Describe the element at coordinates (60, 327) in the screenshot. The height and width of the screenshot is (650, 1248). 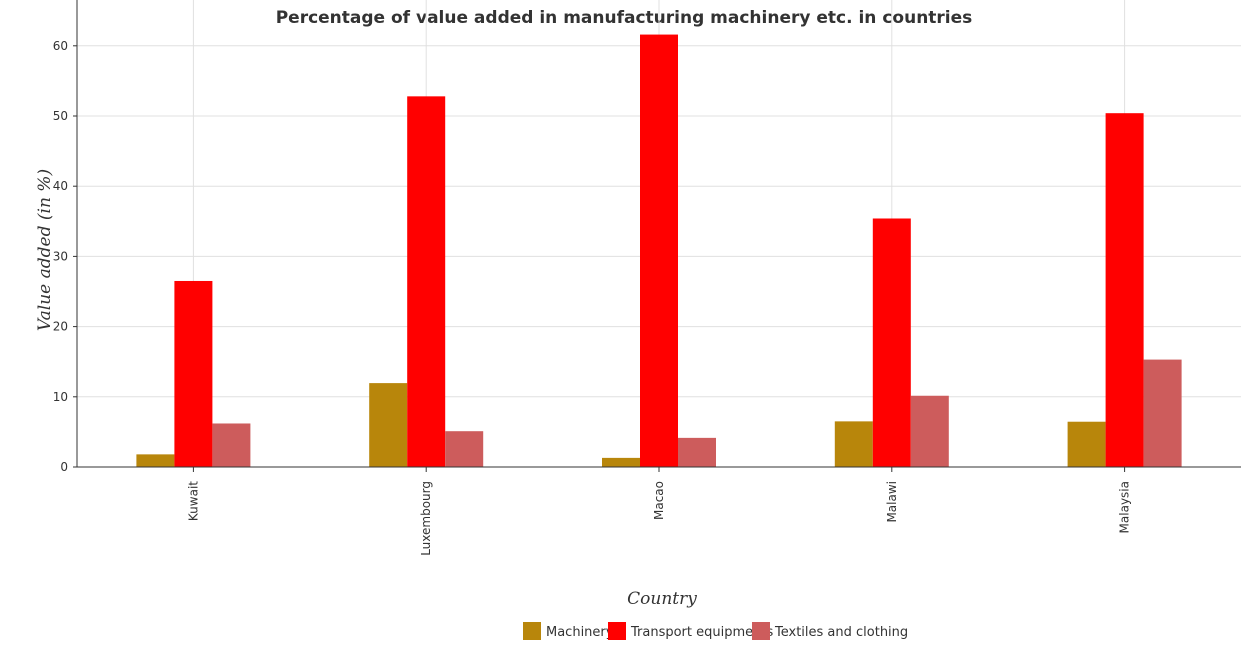
I see `y-tick-label: 20` at that location.